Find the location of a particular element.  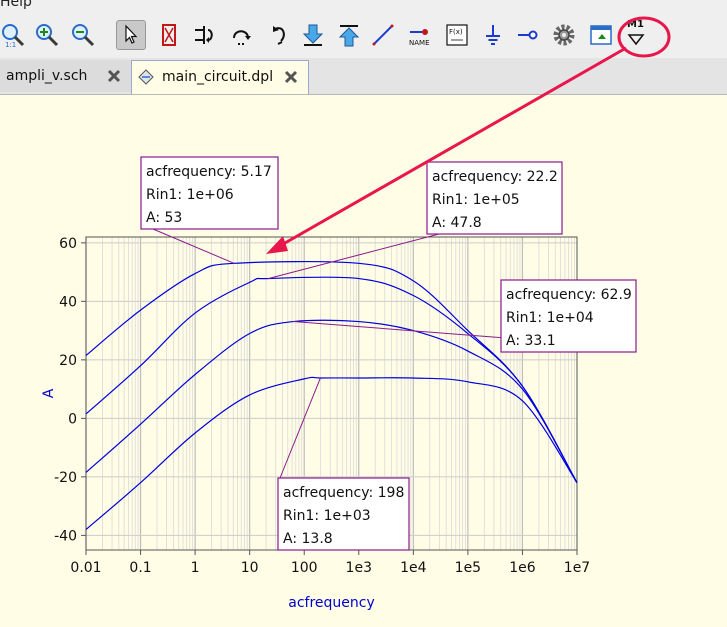

marker-label: A: 47.8 is located at coordinates (457, 223).